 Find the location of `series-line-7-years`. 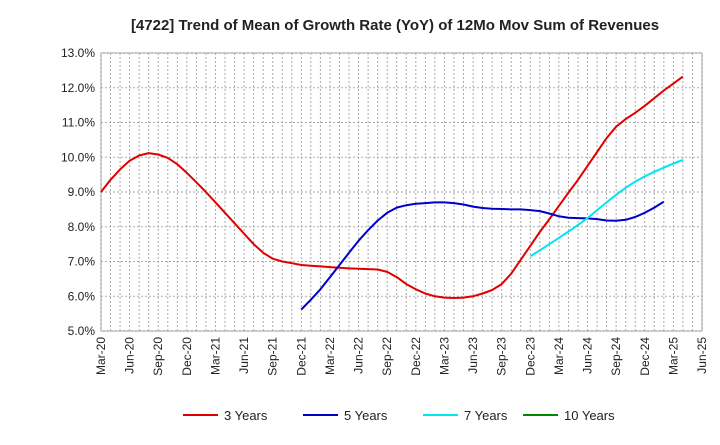

series-line-7-years is located at coordinates (606, 208).